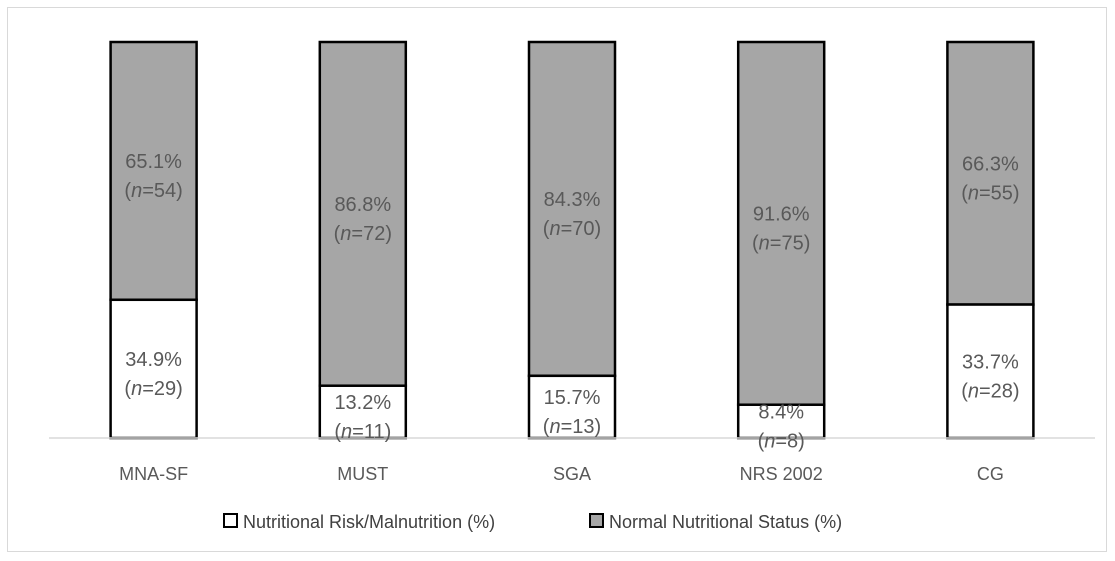  I want to click on category-labels: MNA-SF MUST SGA NRS 2002 CG, so click(561, 474).